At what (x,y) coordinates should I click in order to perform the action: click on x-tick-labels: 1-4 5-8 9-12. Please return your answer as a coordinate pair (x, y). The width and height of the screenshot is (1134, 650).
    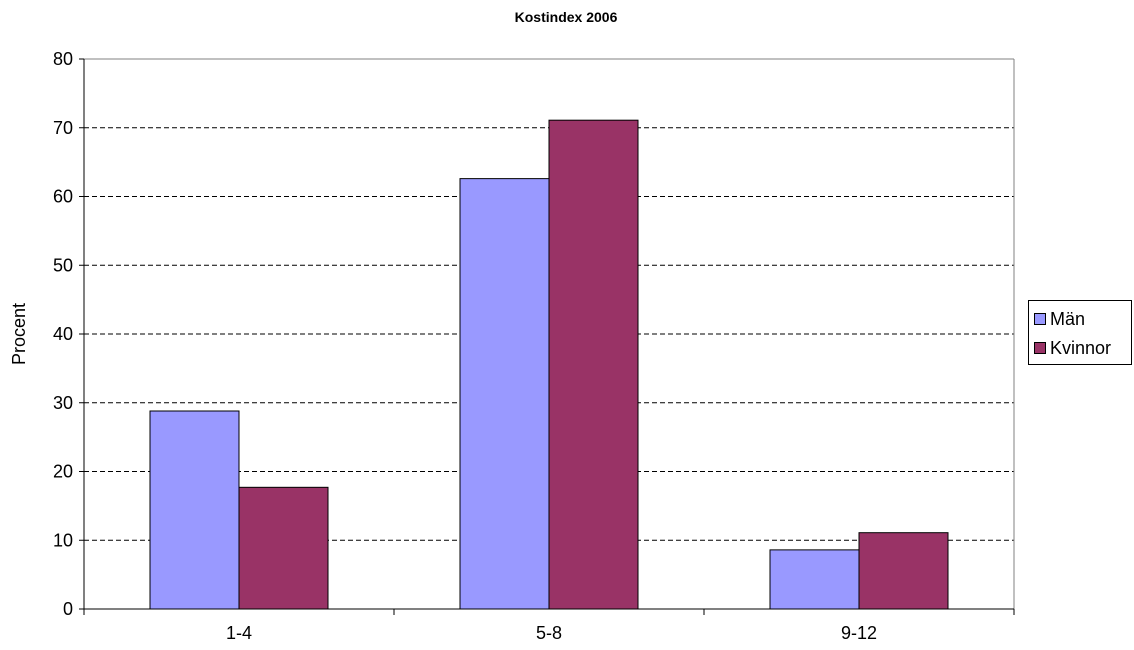
    Looking at the image, I should click on (551, 633).